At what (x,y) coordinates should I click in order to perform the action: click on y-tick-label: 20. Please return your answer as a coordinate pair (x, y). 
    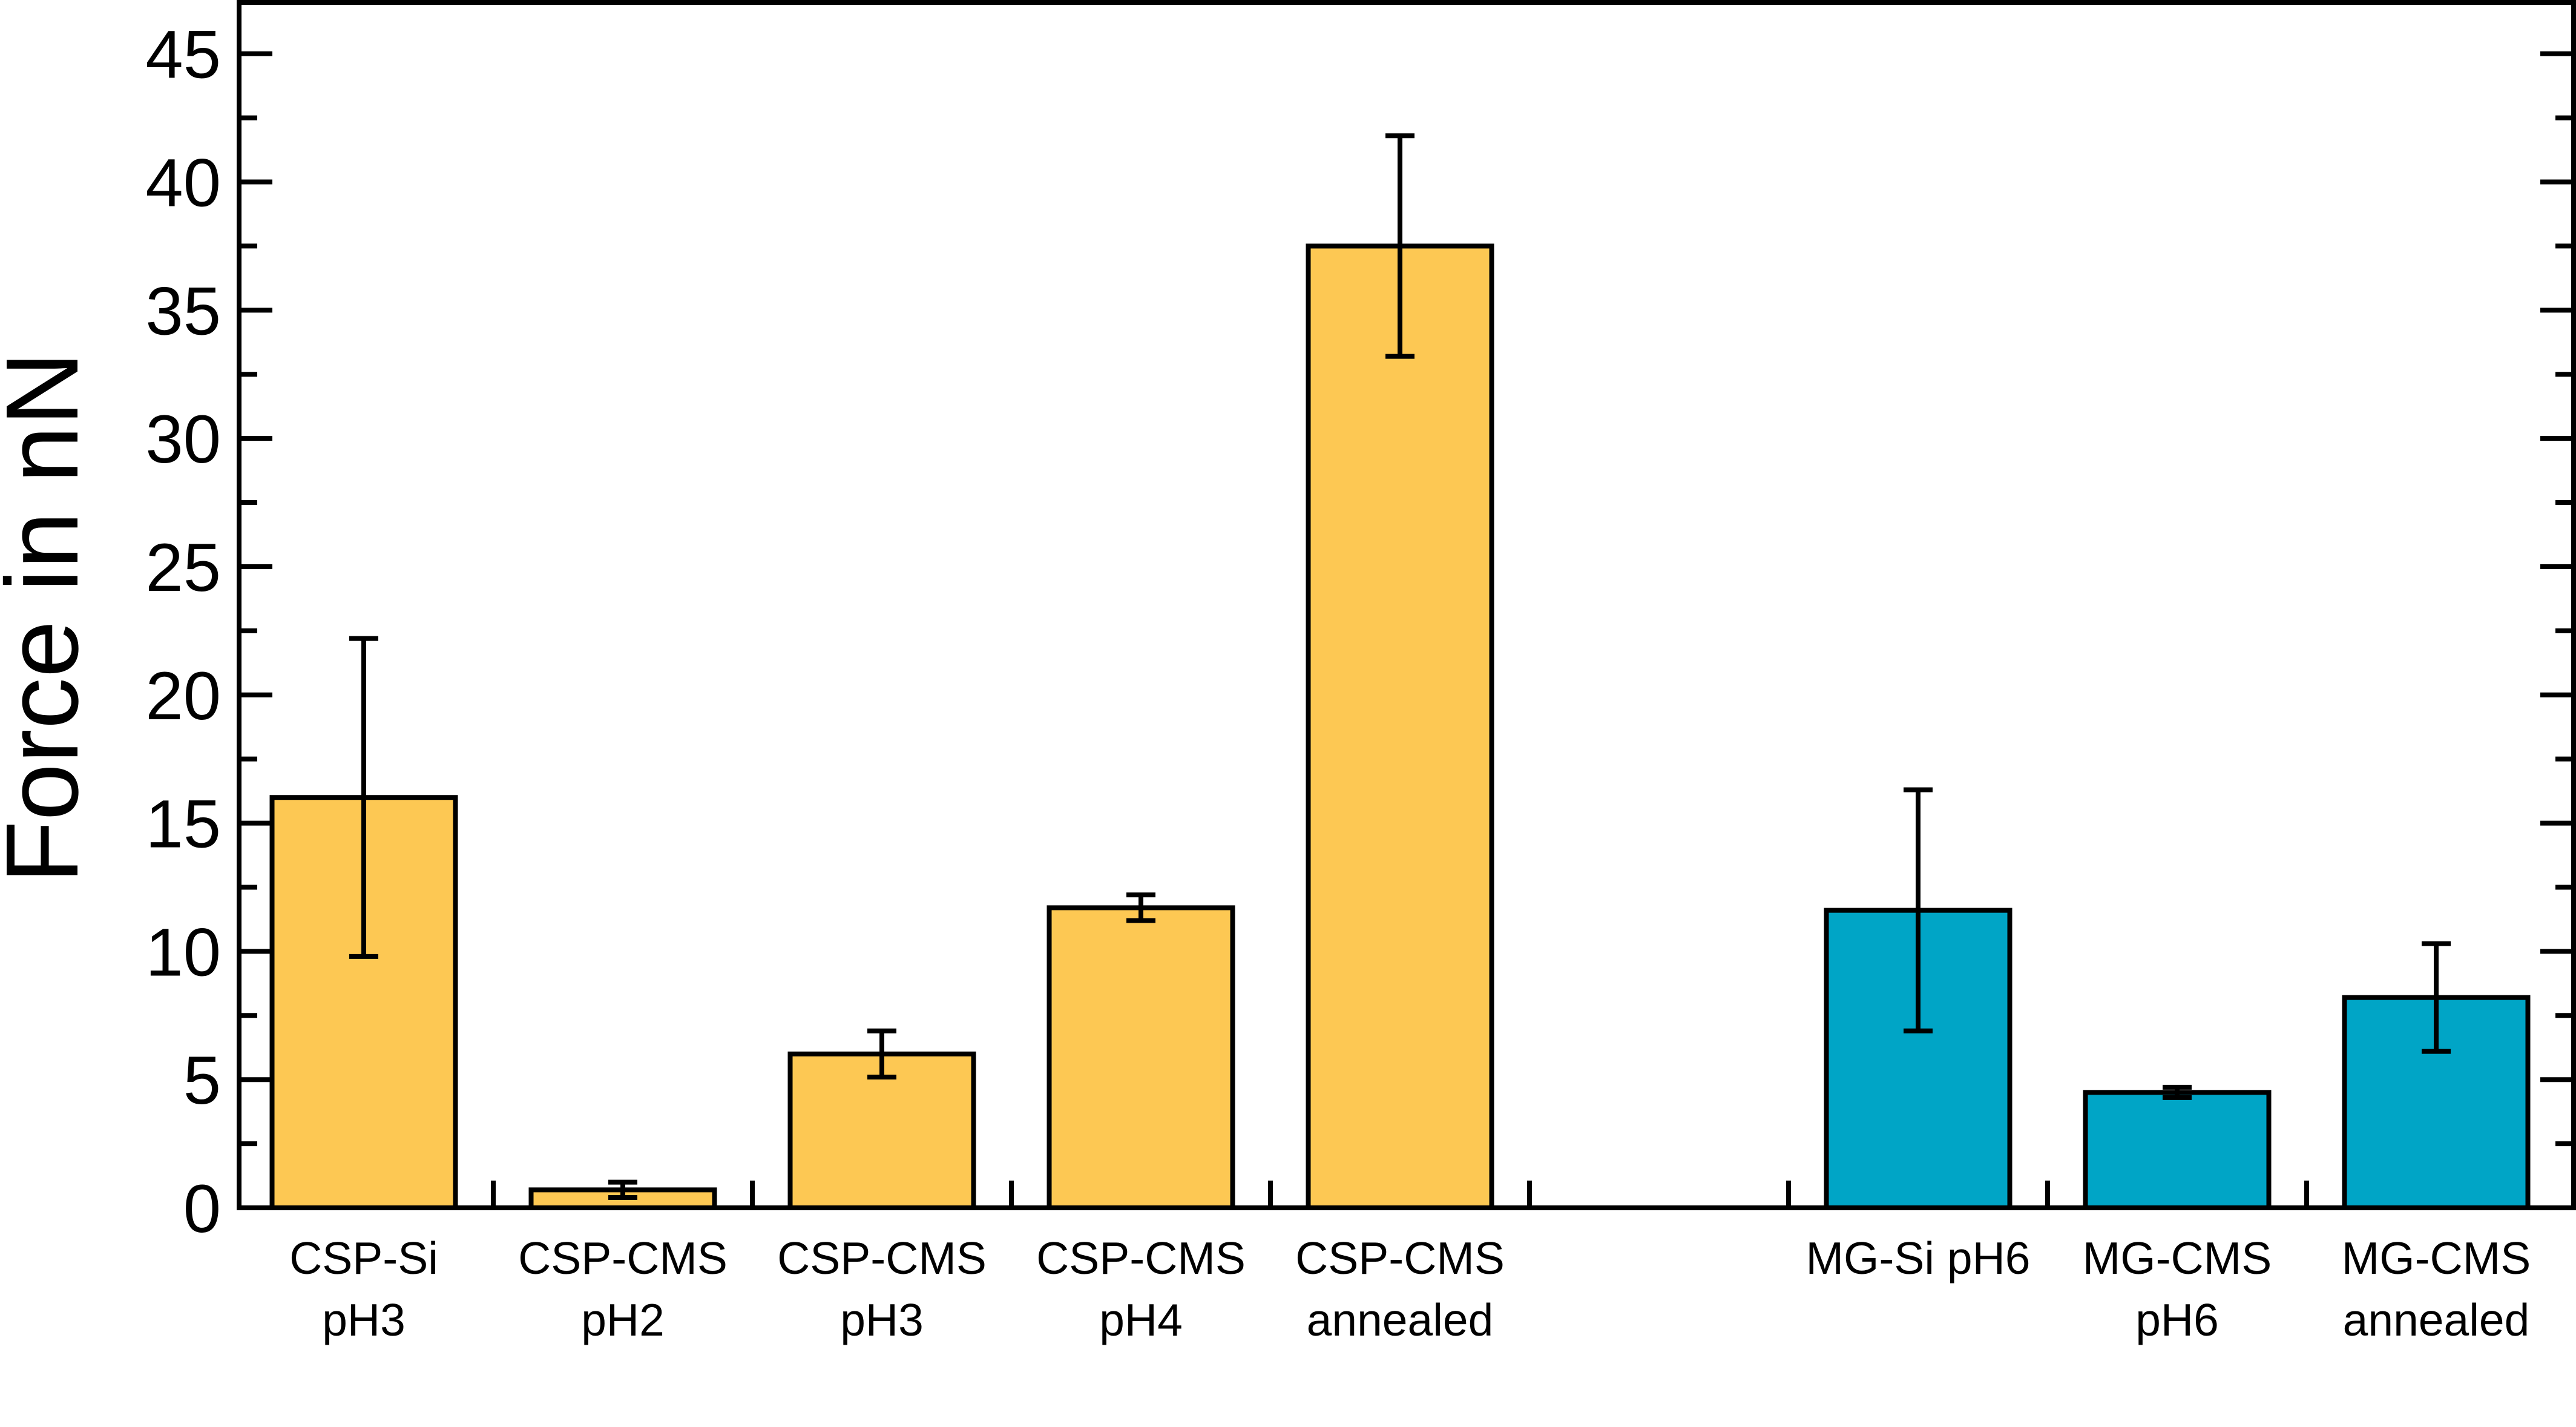
    Looking at the image, I should click on (183, 696).